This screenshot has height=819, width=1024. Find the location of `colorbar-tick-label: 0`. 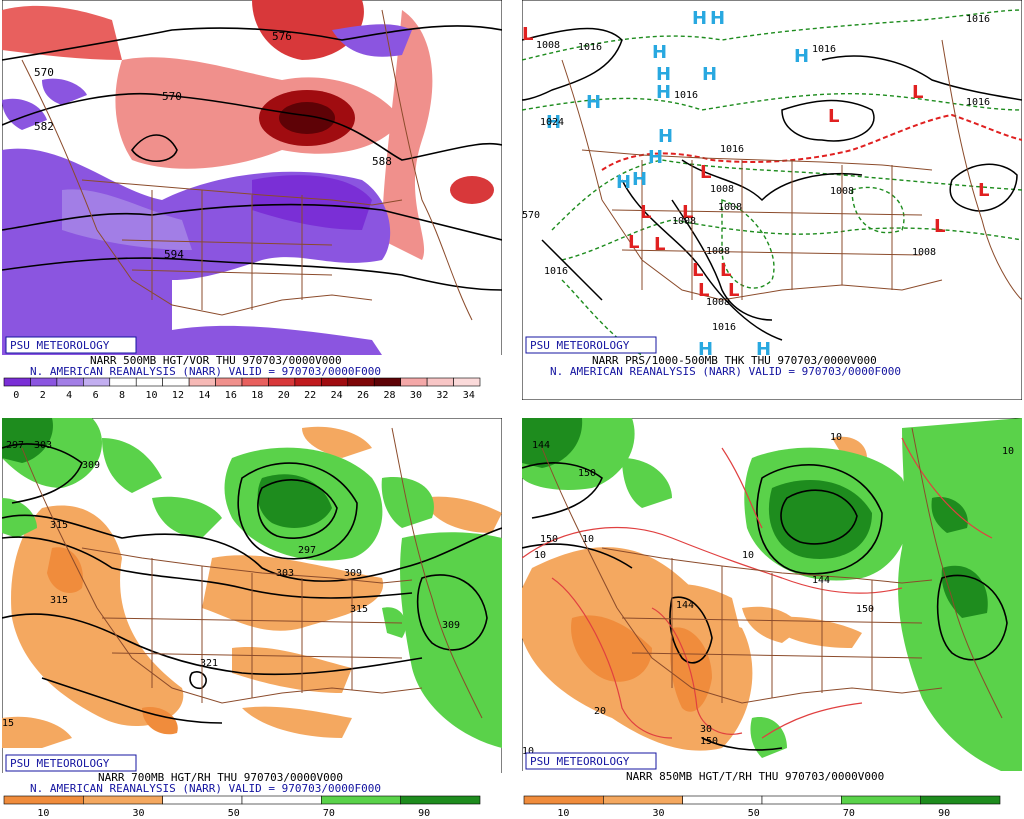

colorbar-tick-label: 0 is located at coordinates (16, 395).